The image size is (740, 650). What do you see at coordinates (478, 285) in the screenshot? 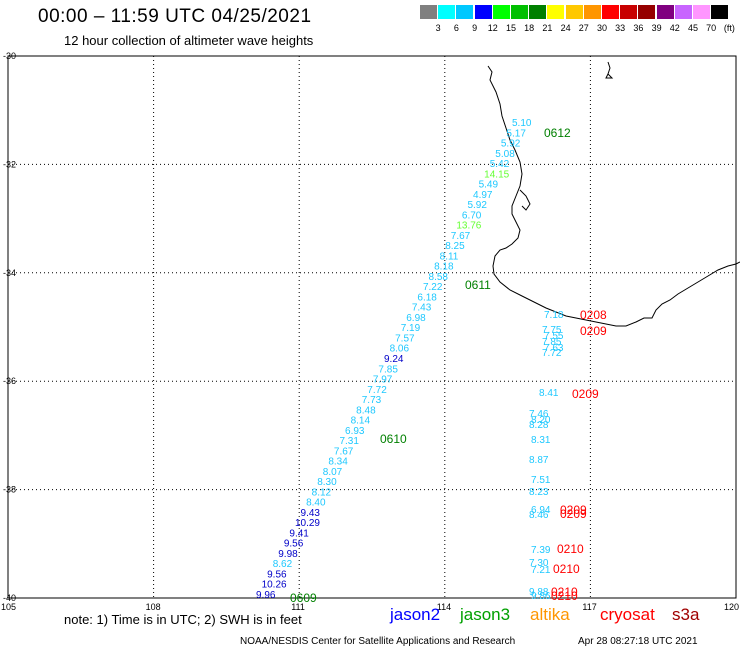
I see `pass-time-label: 0611` at bounding box center [478, 285].